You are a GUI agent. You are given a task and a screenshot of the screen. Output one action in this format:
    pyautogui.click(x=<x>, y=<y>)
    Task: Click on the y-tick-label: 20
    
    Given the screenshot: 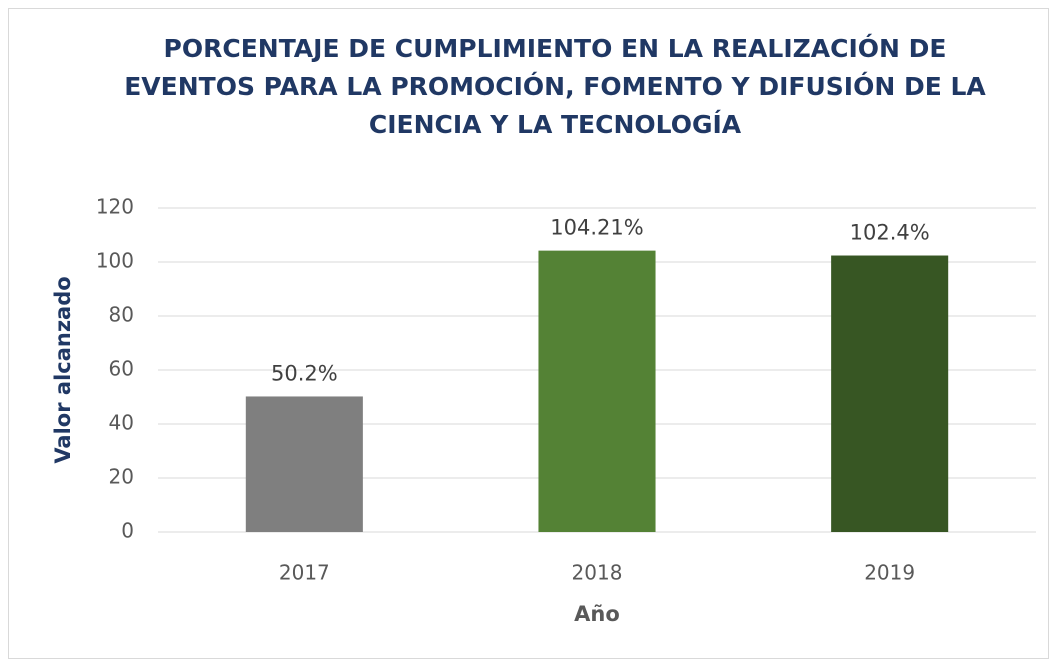 What is the action you would take?
    pyautogui.click(x=121, y=477)
    